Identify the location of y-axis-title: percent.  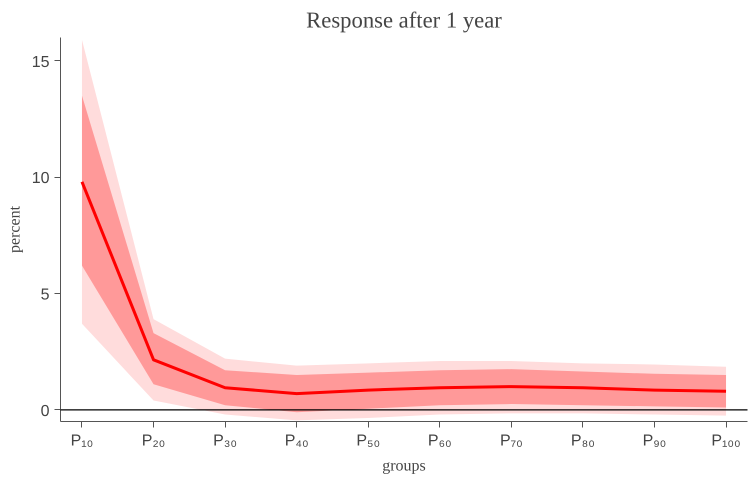
(15, 229).